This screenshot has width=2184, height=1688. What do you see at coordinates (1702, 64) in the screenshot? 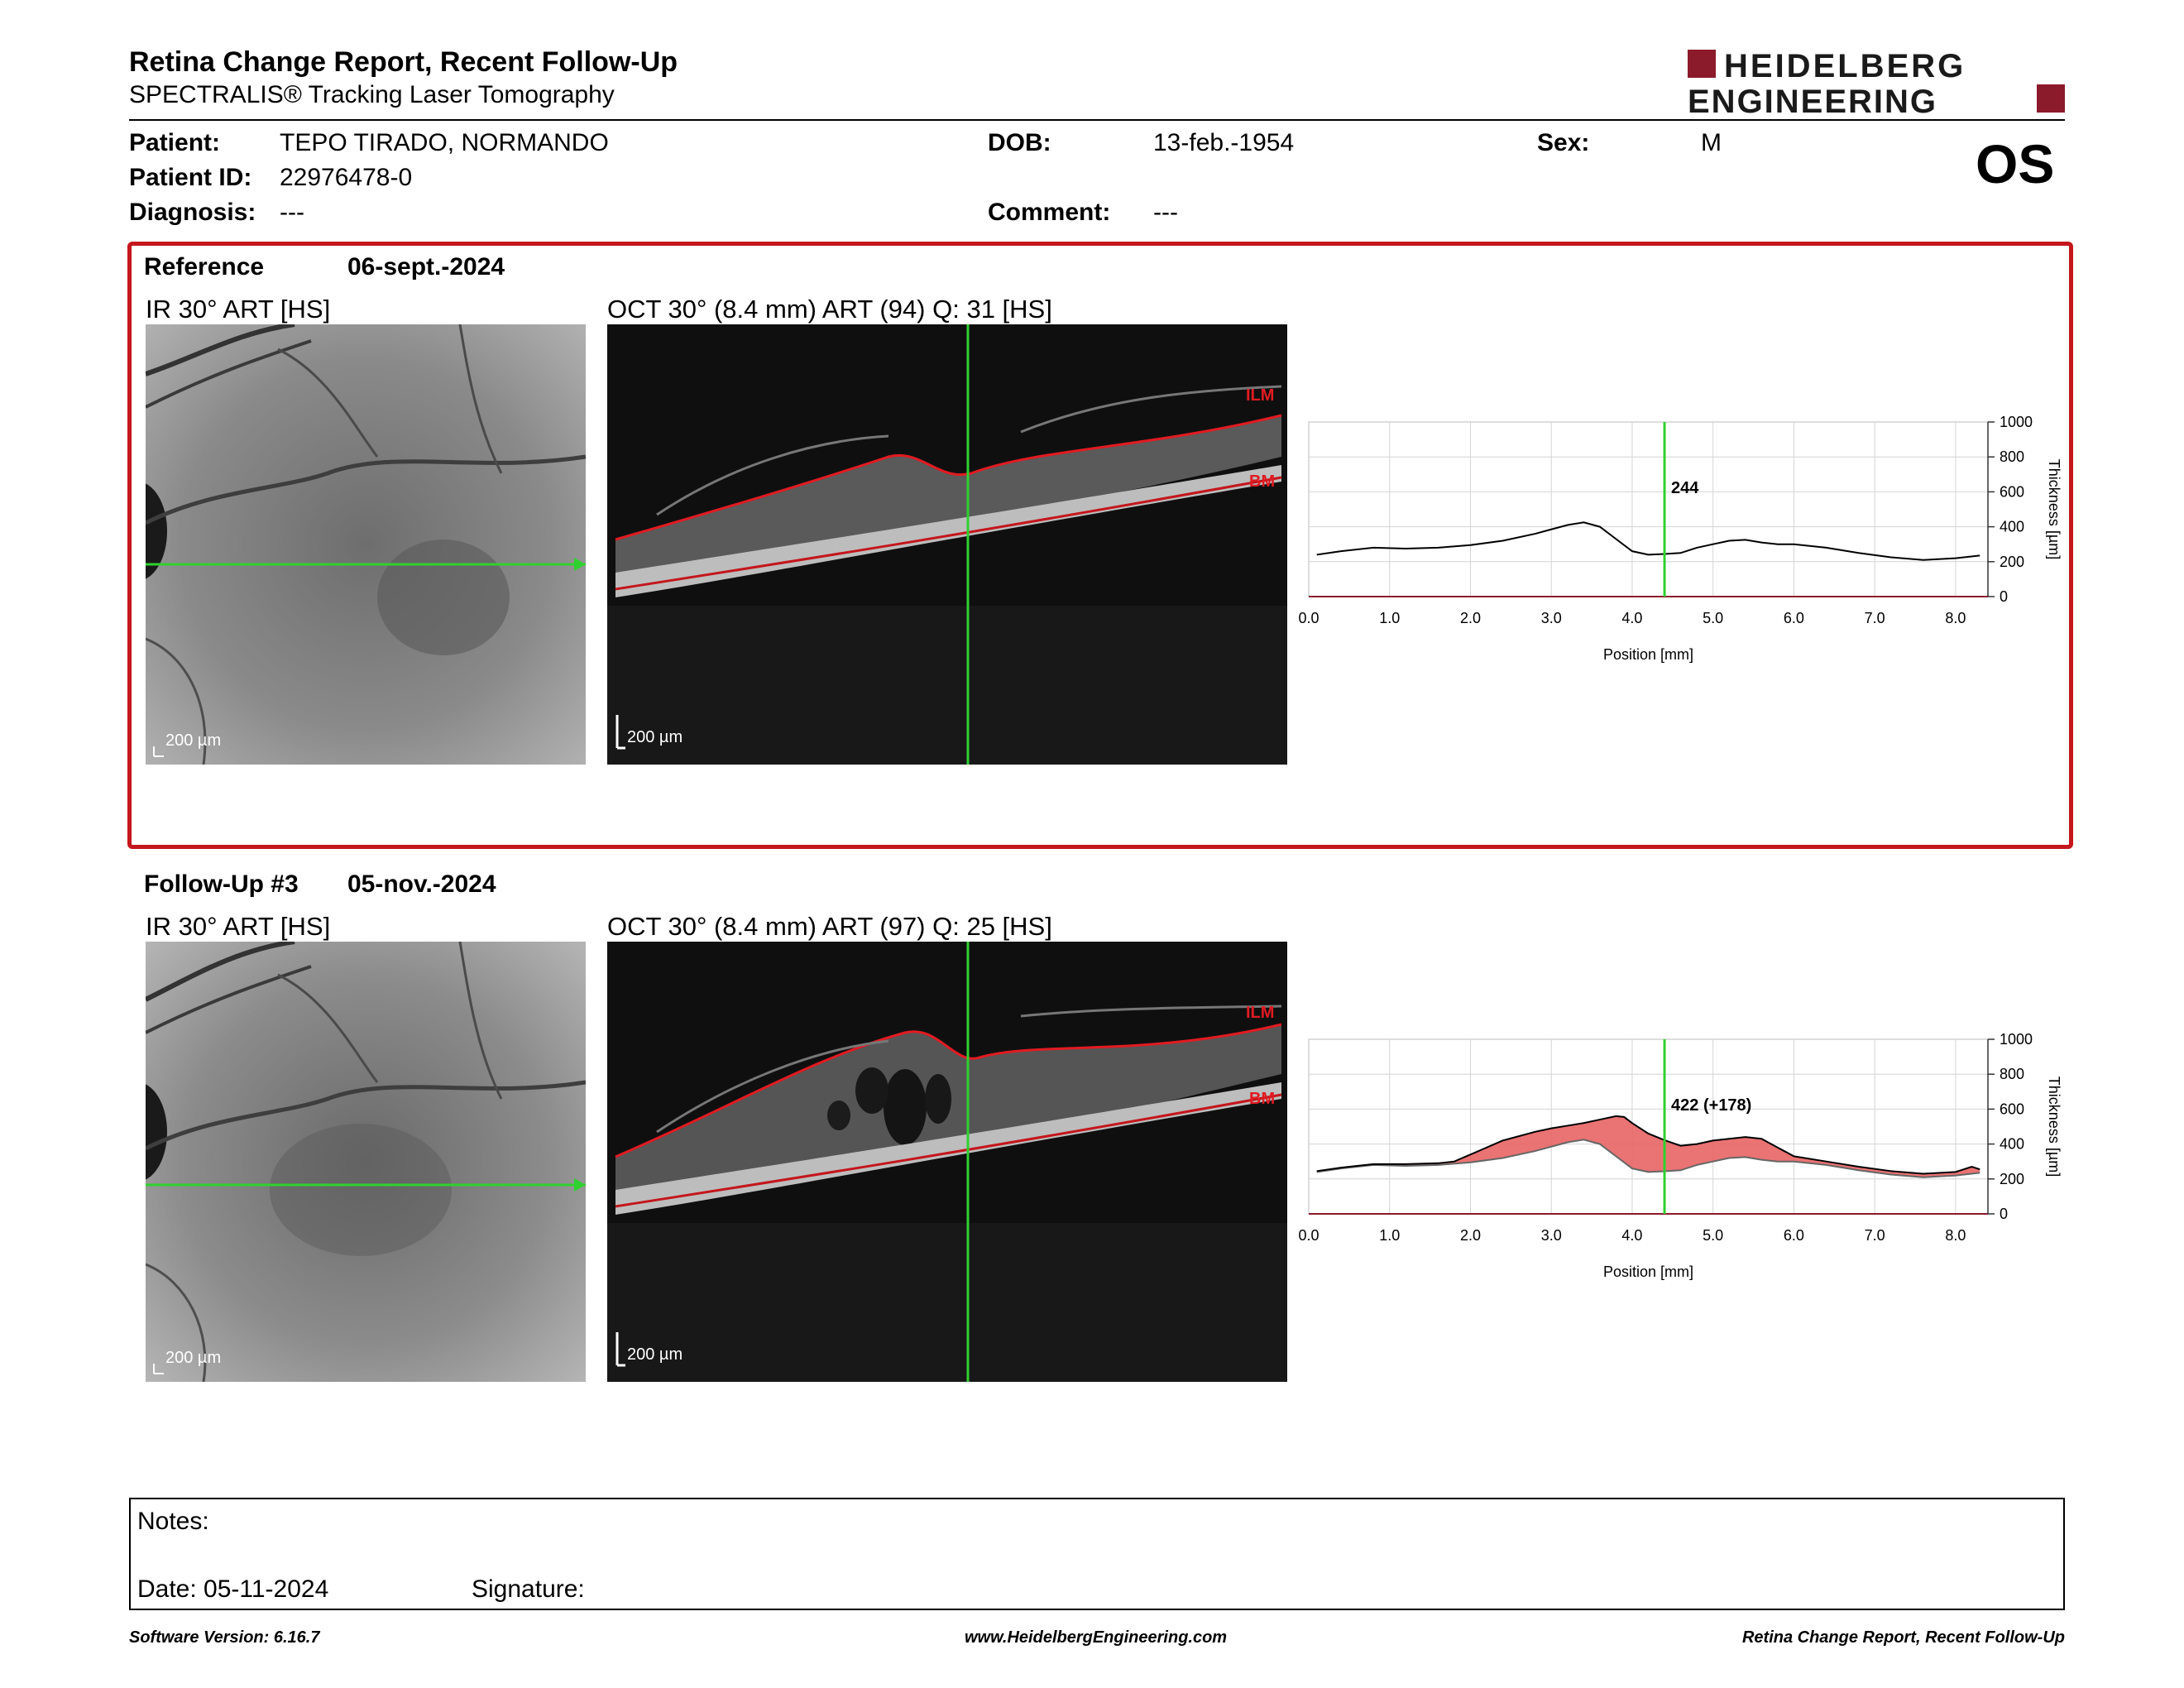
I see `logo-square-top` at bounding box center [1702, 64].